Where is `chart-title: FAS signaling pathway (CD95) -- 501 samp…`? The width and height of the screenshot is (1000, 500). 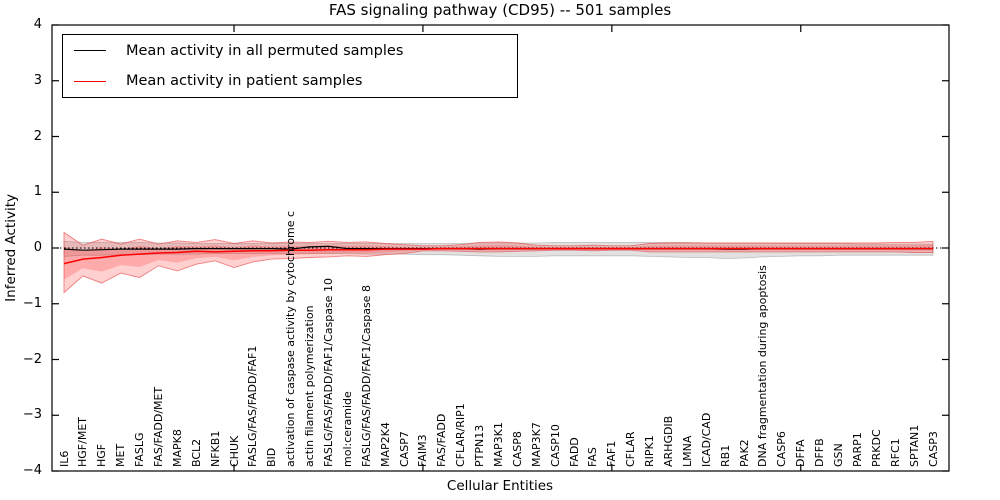
chart-title: FAS signaling pathway (CD95) -- 501 samp… is located at coordinates (500, 10).